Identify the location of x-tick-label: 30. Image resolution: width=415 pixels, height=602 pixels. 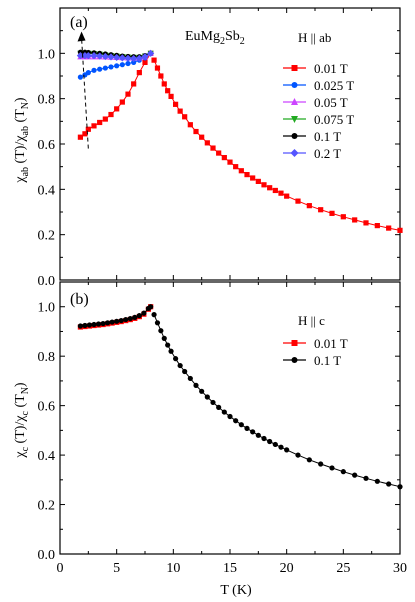
(400, 568).